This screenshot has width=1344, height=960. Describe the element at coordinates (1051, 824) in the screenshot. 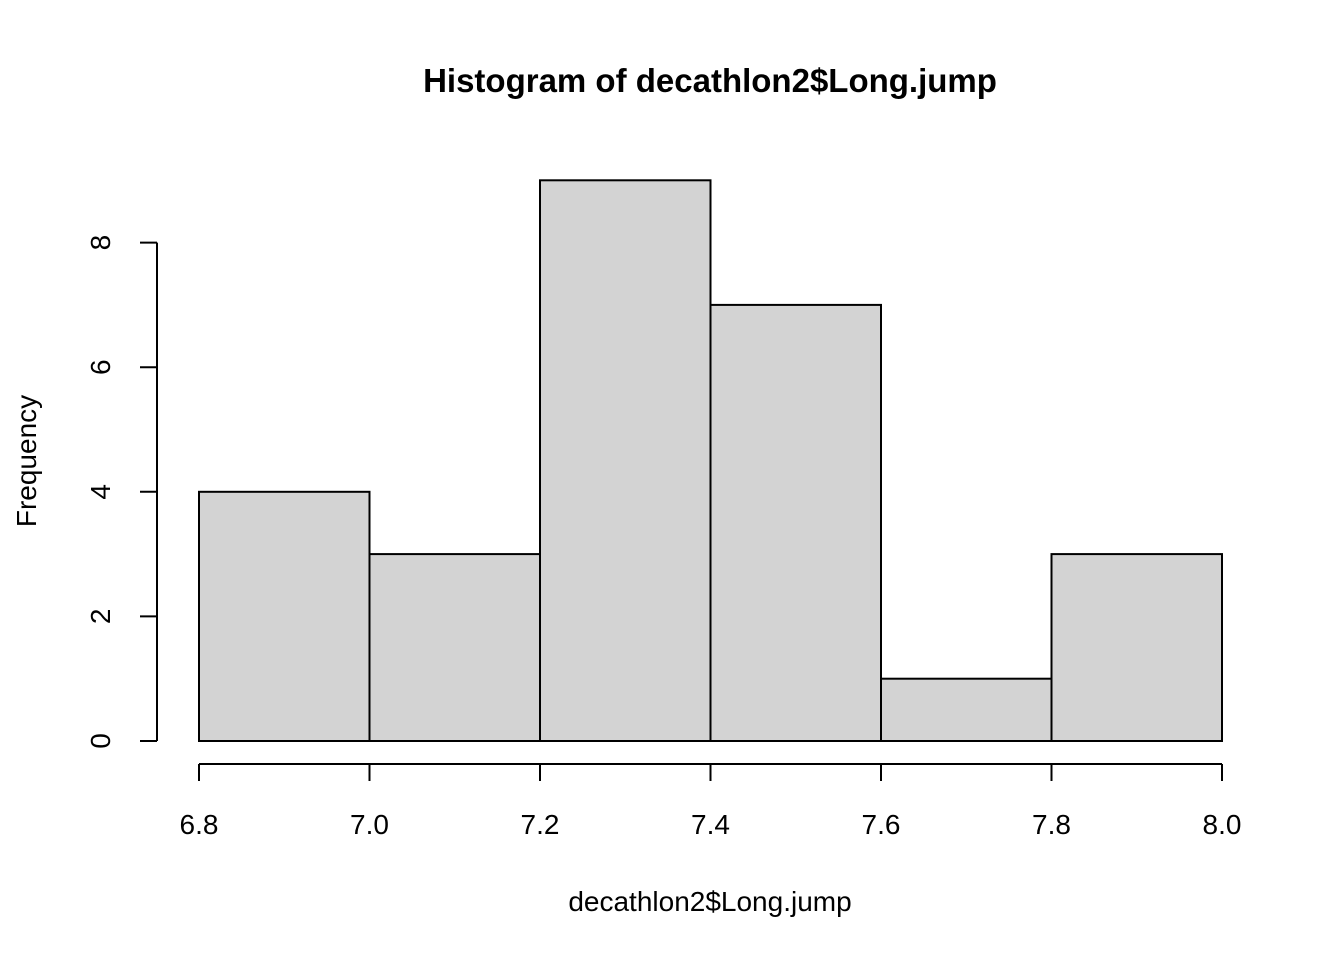

I see `x-tick-label-5: 7.8` at that location.